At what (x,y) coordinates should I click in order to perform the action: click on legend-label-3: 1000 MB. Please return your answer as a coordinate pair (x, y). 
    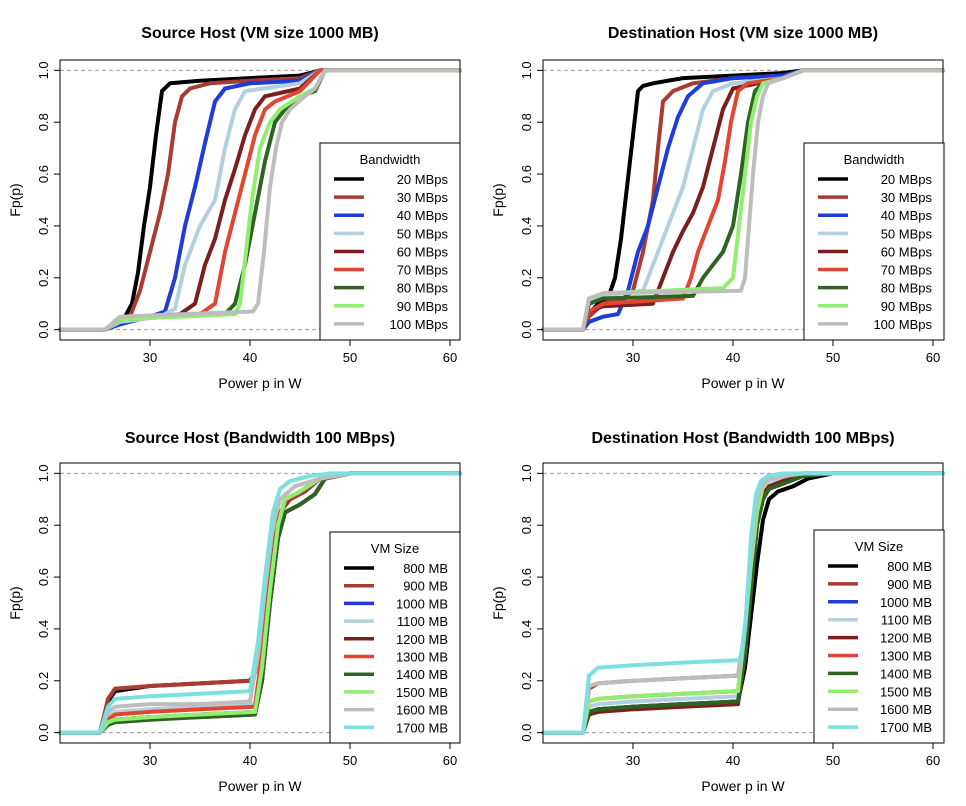
    Looking at the image, I should click on (906, 602).